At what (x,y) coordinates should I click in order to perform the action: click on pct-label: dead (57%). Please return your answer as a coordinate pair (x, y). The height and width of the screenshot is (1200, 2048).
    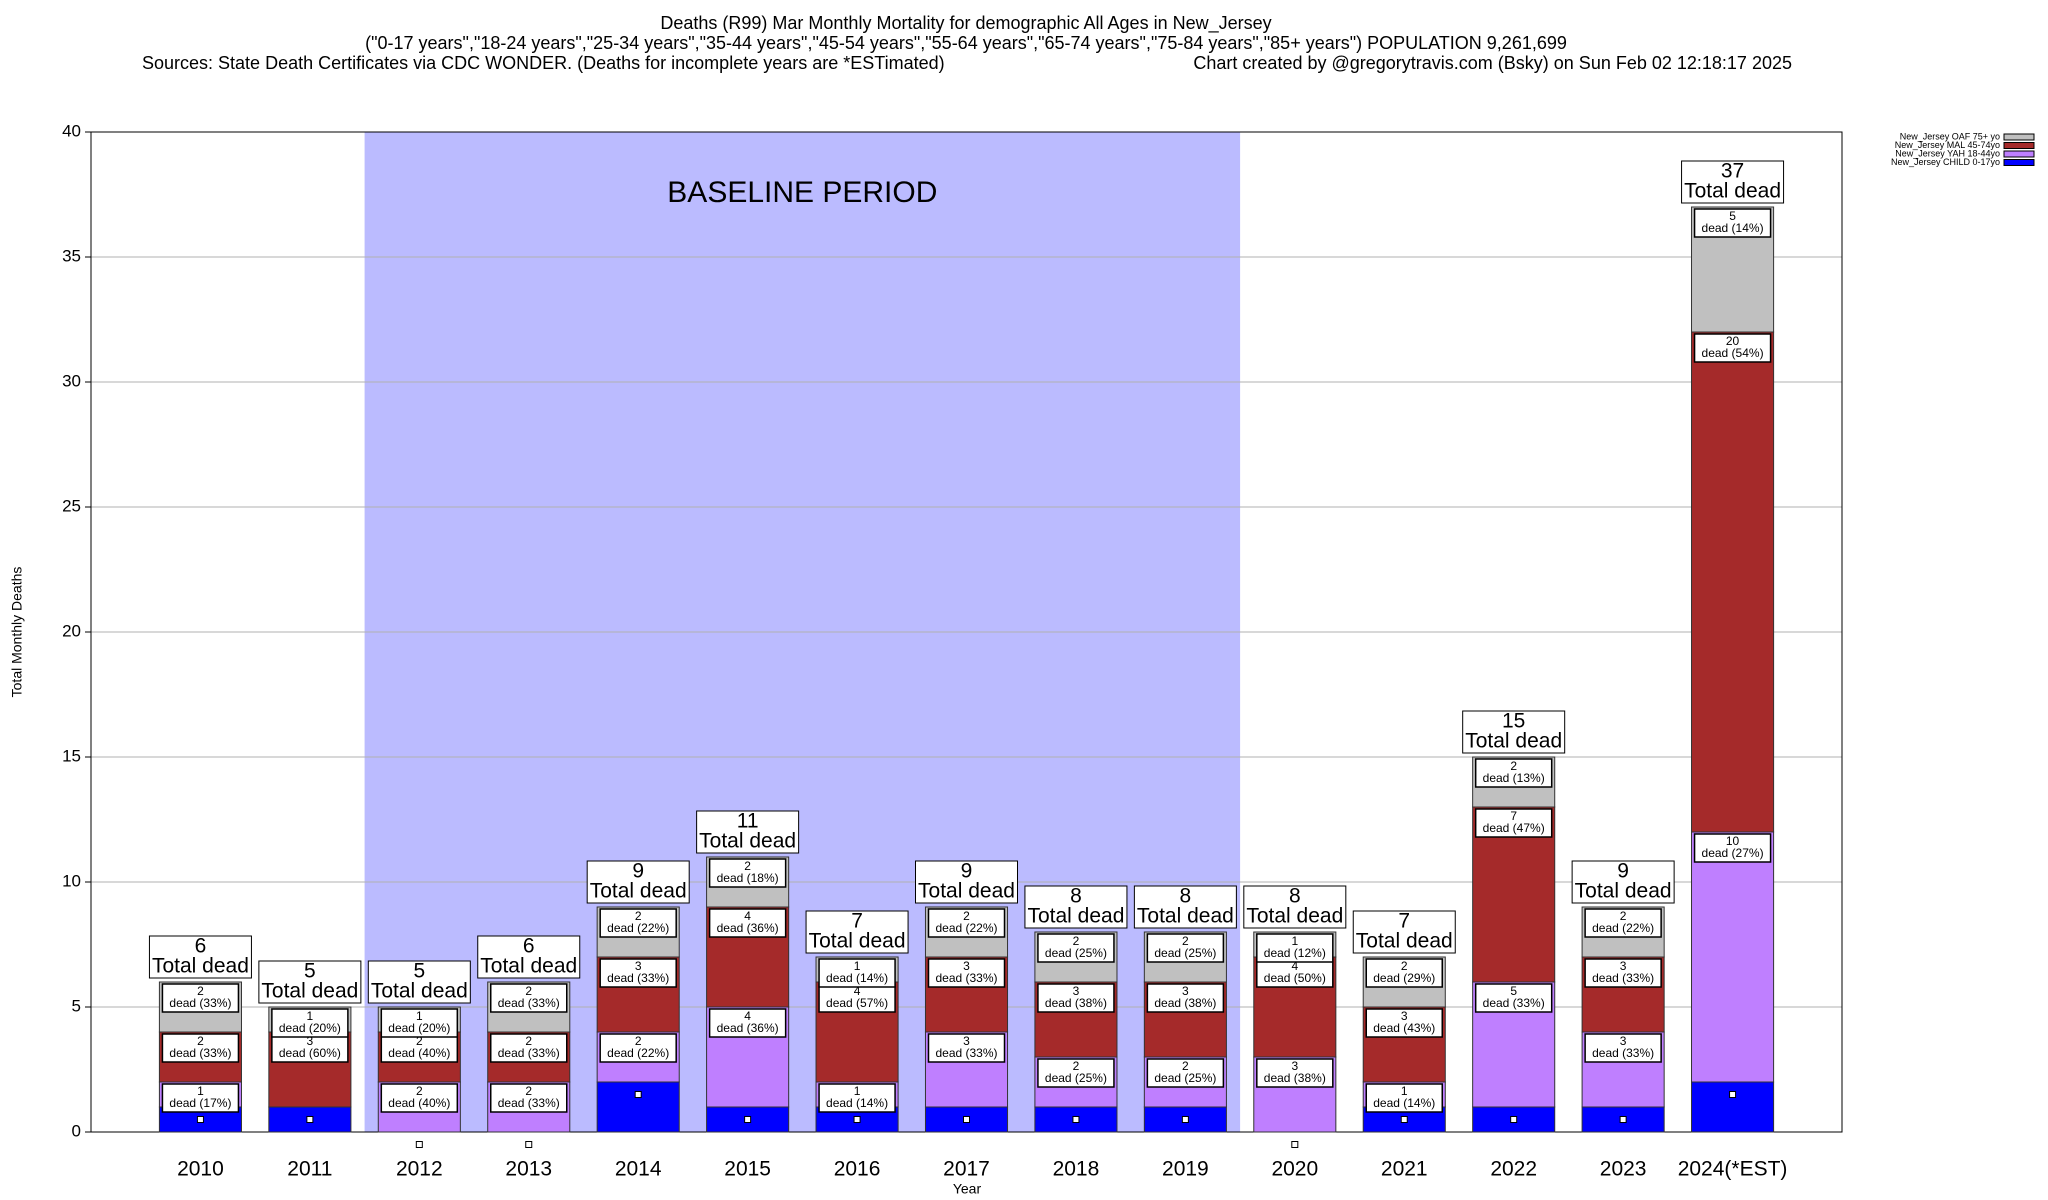
    Looking at the image, I should click on (857, 1003).